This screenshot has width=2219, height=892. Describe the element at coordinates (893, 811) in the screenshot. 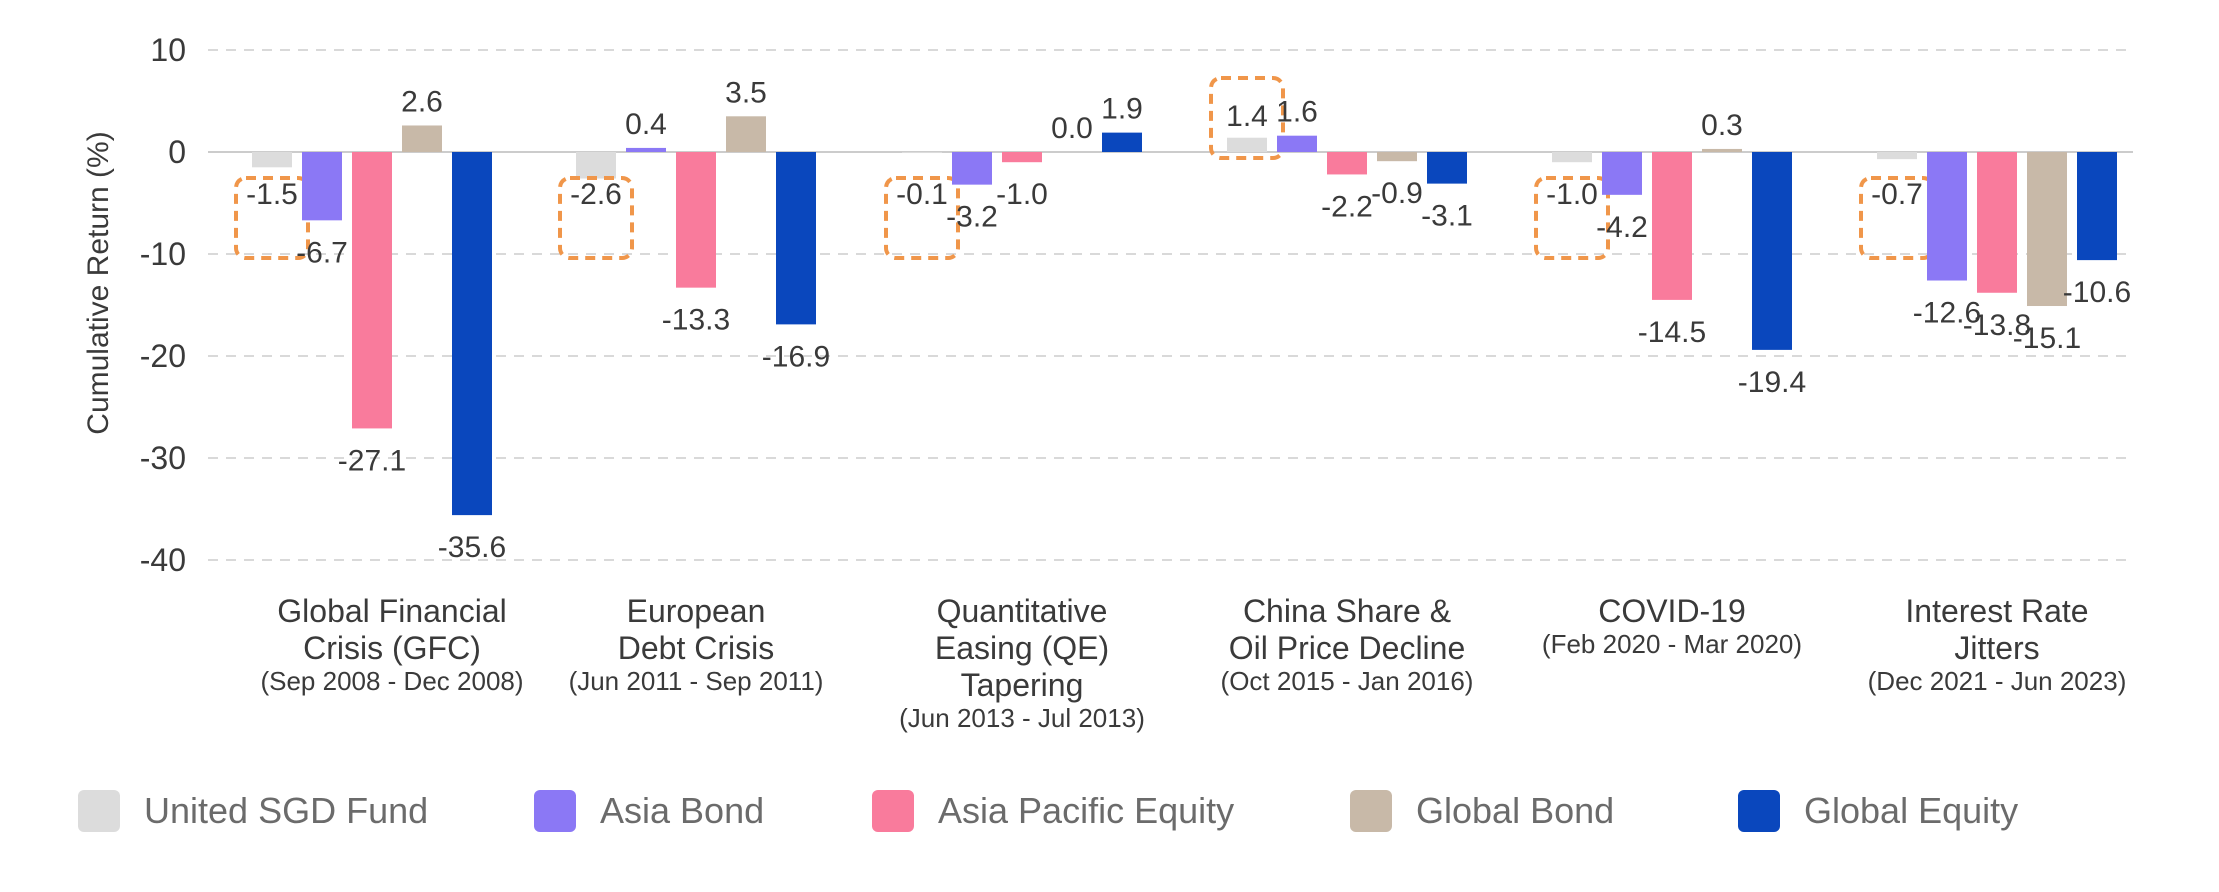

I see `legend-swatch-asia-pacific-equity` at that location.